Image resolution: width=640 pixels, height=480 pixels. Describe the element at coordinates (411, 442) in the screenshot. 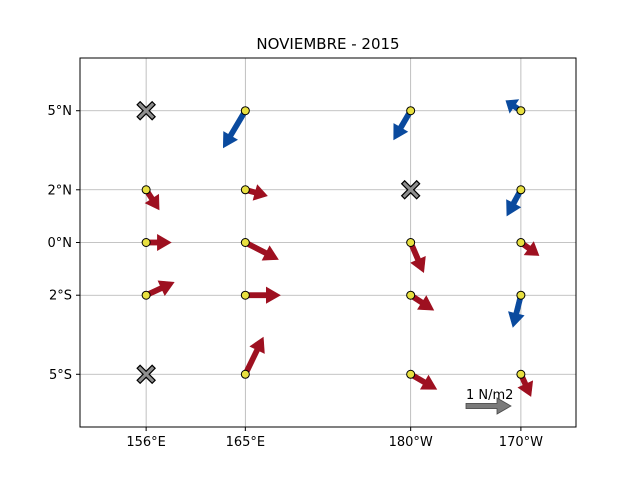

I see `x-tick-label: 180°W` at that location.